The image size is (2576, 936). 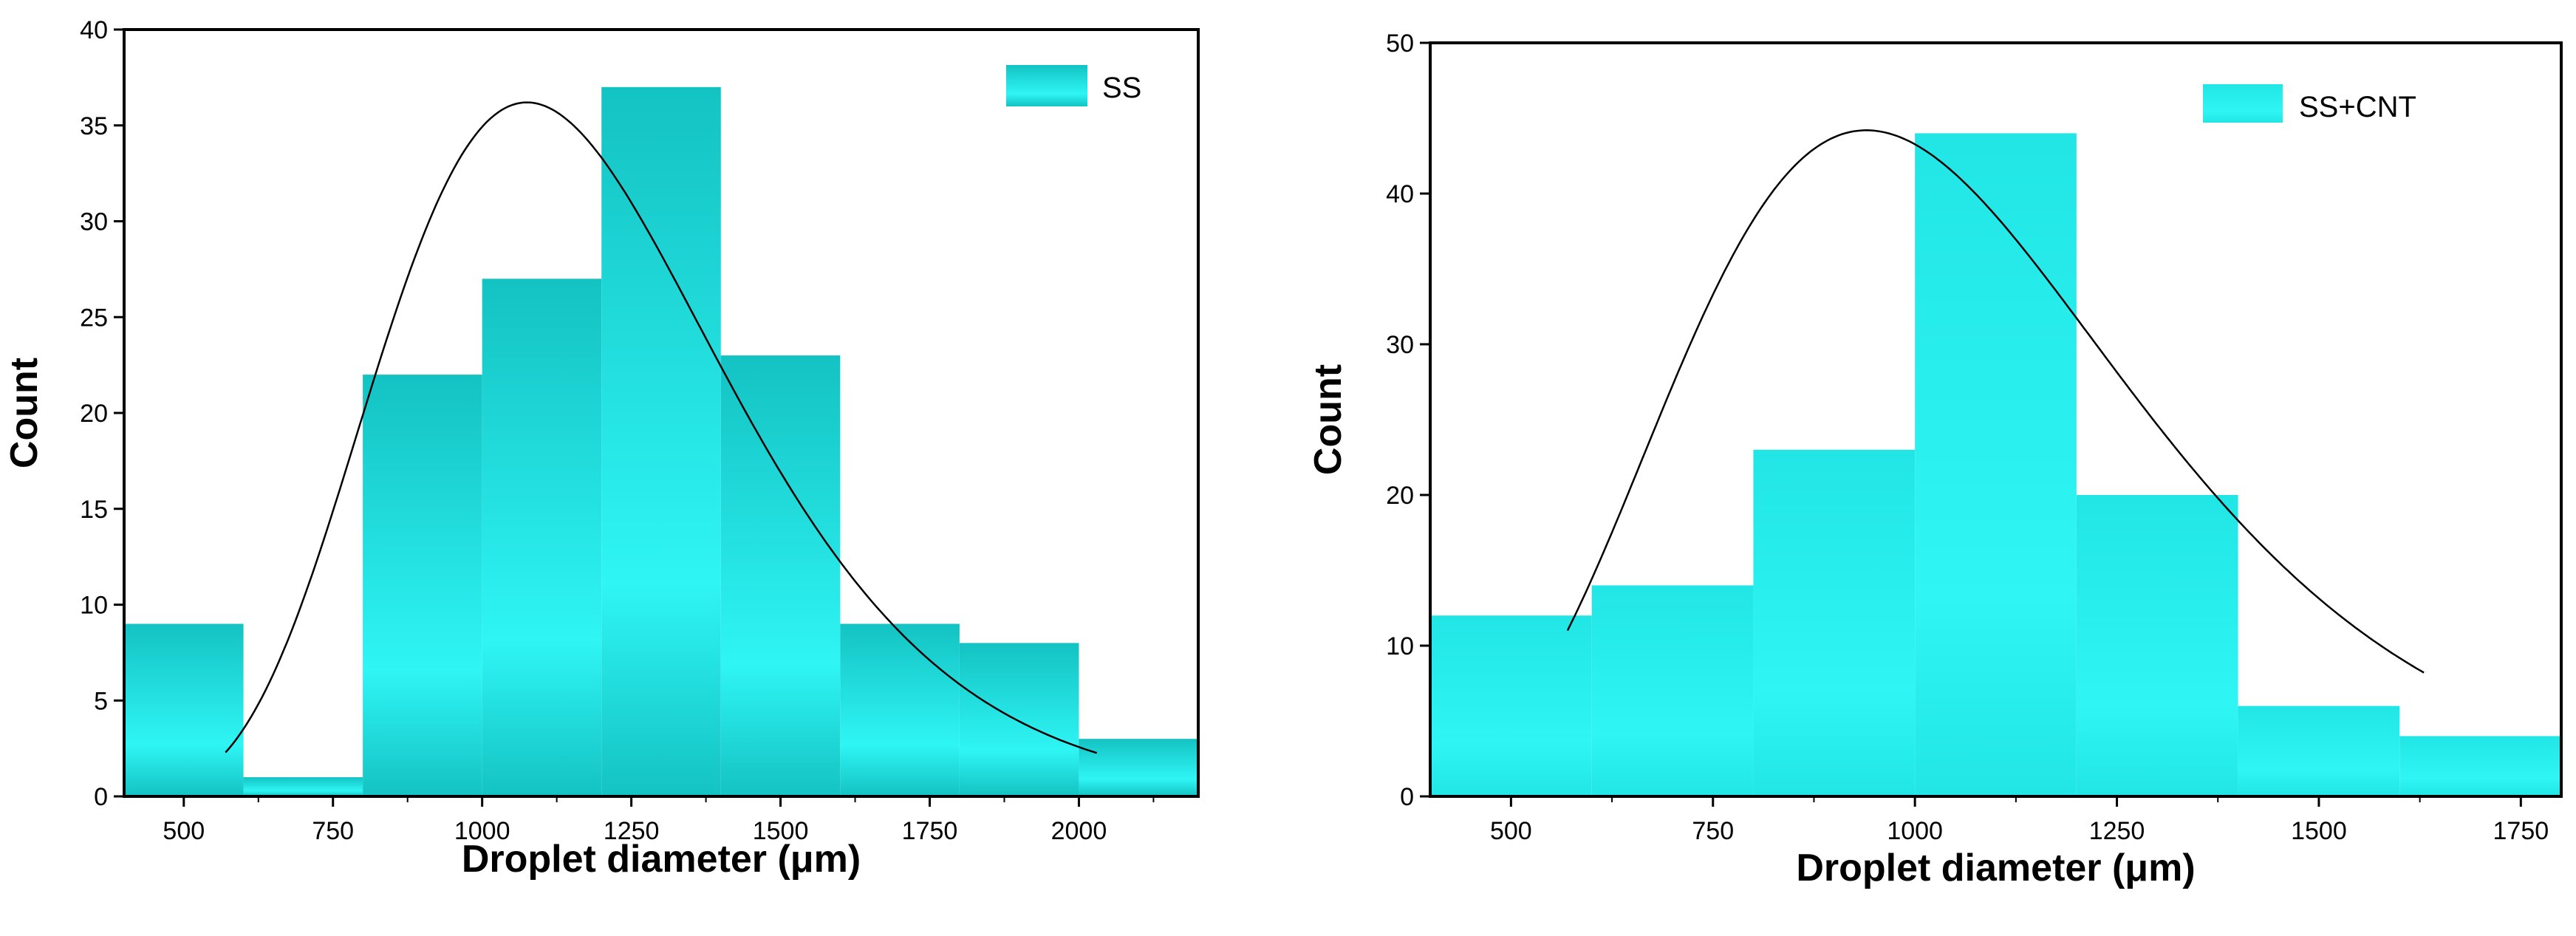 What do you see at coordinates (94, 318) in the screenshot?
I see `y-tick-label: 25` at bounding box center [94, 318].